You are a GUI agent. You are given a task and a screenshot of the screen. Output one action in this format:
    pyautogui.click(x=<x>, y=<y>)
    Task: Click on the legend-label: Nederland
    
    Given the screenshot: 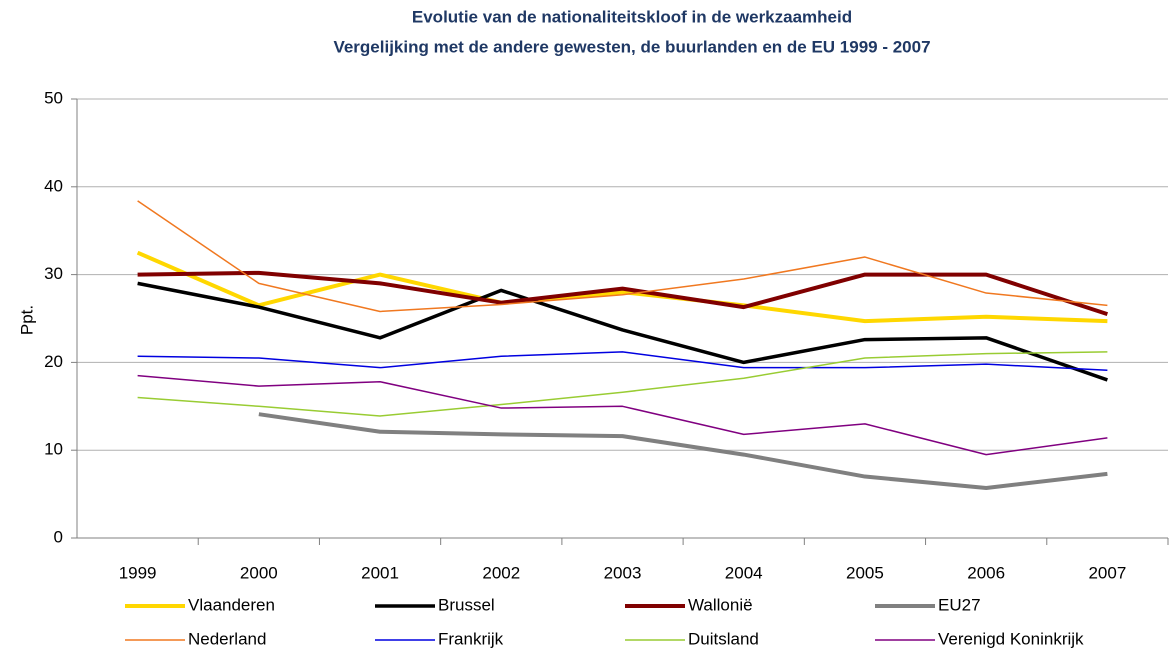 What is the action you would take?
    pyautogui.click(x=227, y=638)
    